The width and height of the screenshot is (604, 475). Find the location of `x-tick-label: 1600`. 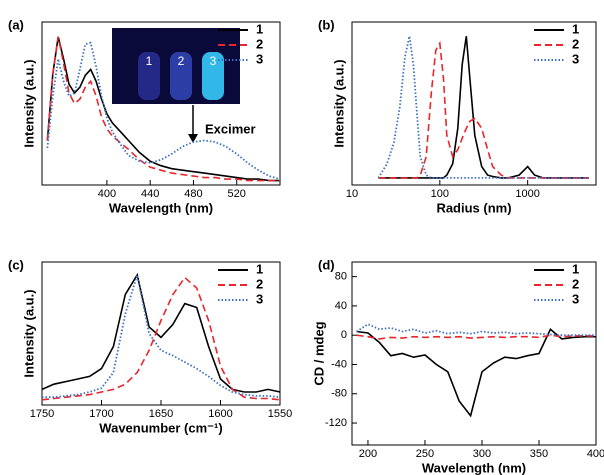

x-tick-label: 1600 is located at coordinates (220, 414).